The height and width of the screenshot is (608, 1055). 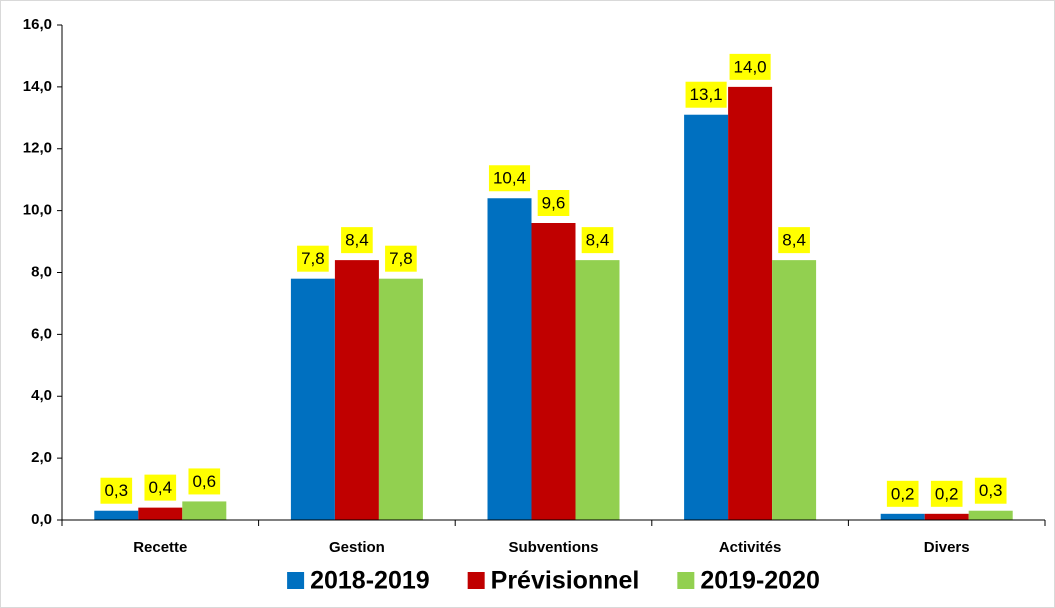 I want to click on x-tick-label: Subventions, so click(x=553, y=547).